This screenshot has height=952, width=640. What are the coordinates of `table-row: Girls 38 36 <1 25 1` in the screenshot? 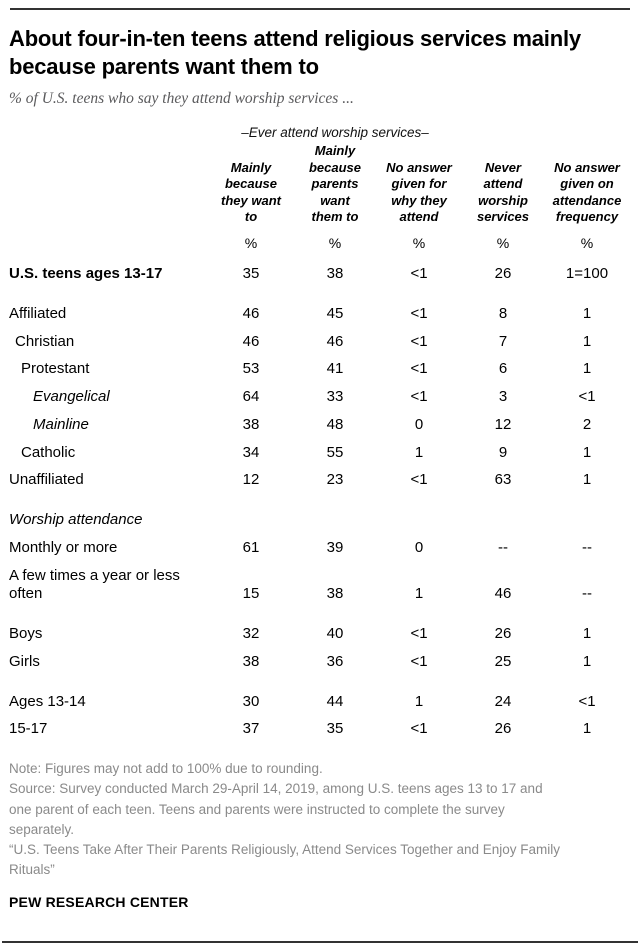 It's located at (320, 663).